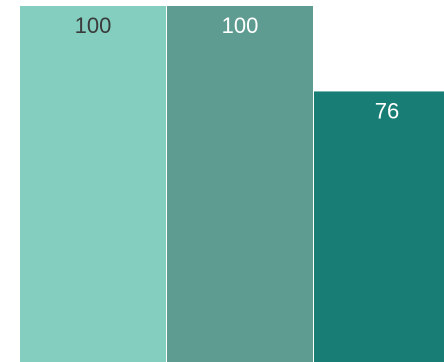  What do you see at coordinates (240, 25) in the screenshot?
I see `data-label-2: 100` at bounding box center [240, 25].